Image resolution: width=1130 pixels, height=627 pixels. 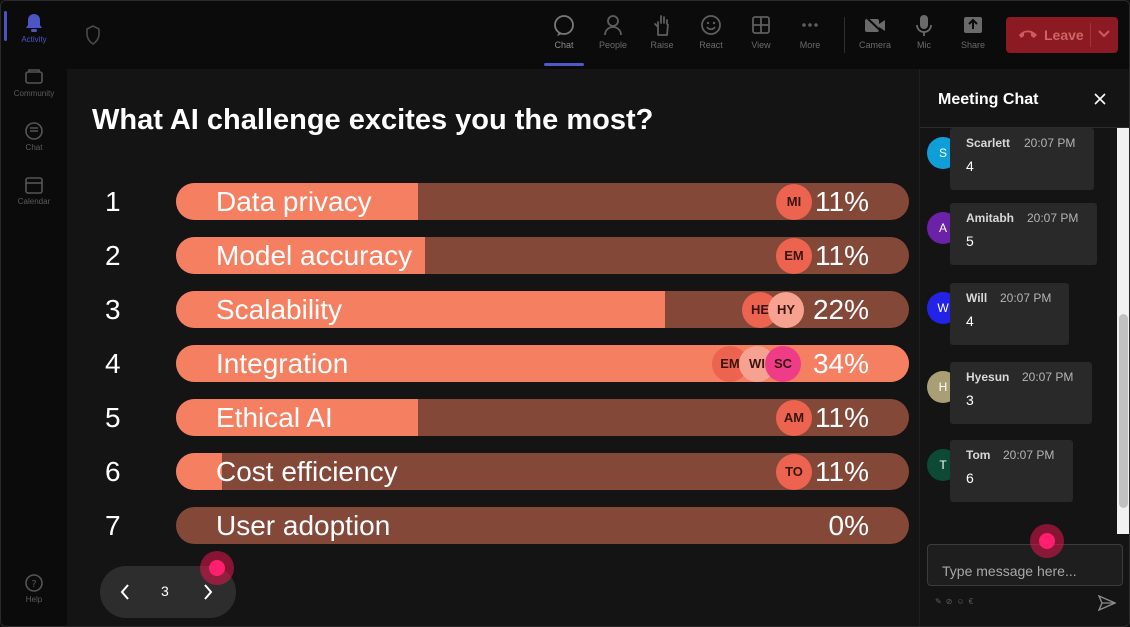 I want to click on poll-option-bar: Data privacy MI 11%, so click(x=542, y=201).